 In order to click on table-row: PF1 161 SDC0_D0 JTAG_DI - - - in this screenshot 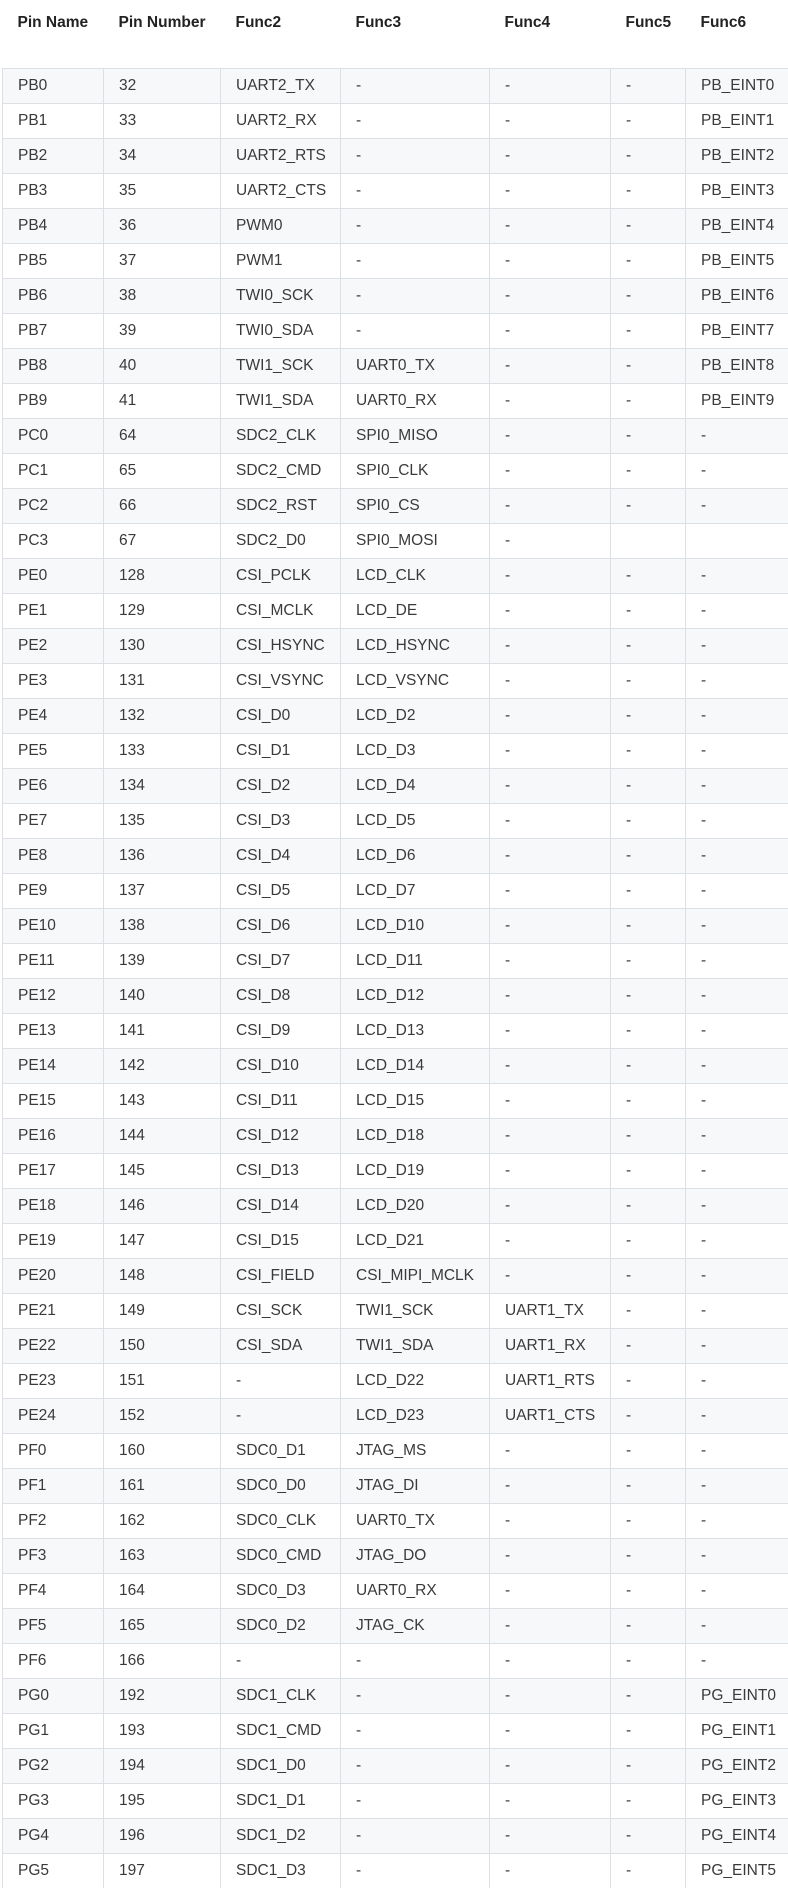, I will do `click(395, 1486)`.